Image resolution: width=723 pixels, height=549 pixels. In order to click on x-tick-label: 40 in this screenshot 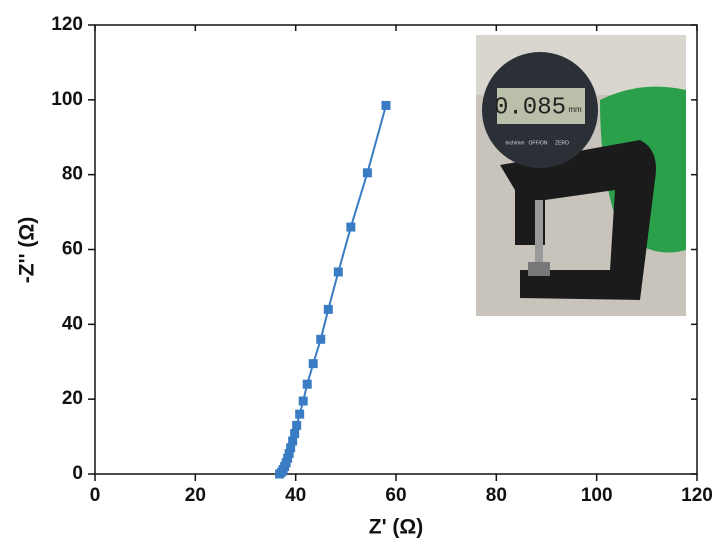, I will do `click(295, 495)`.